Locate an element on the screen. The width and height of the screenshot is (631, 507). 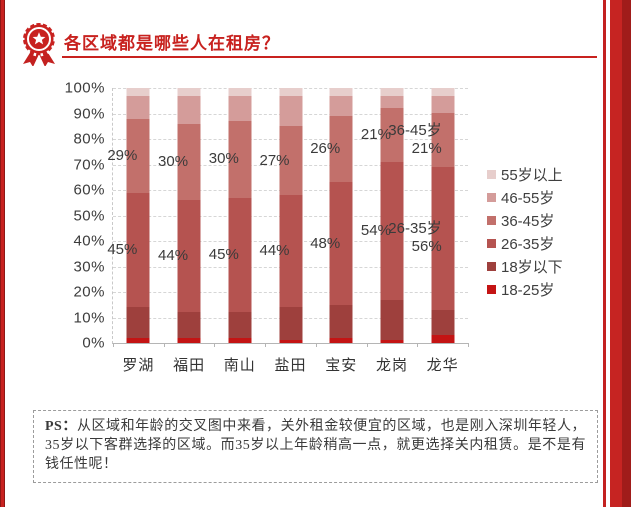
legend-label: 18岁以下 is located at coordinates (532, 267).